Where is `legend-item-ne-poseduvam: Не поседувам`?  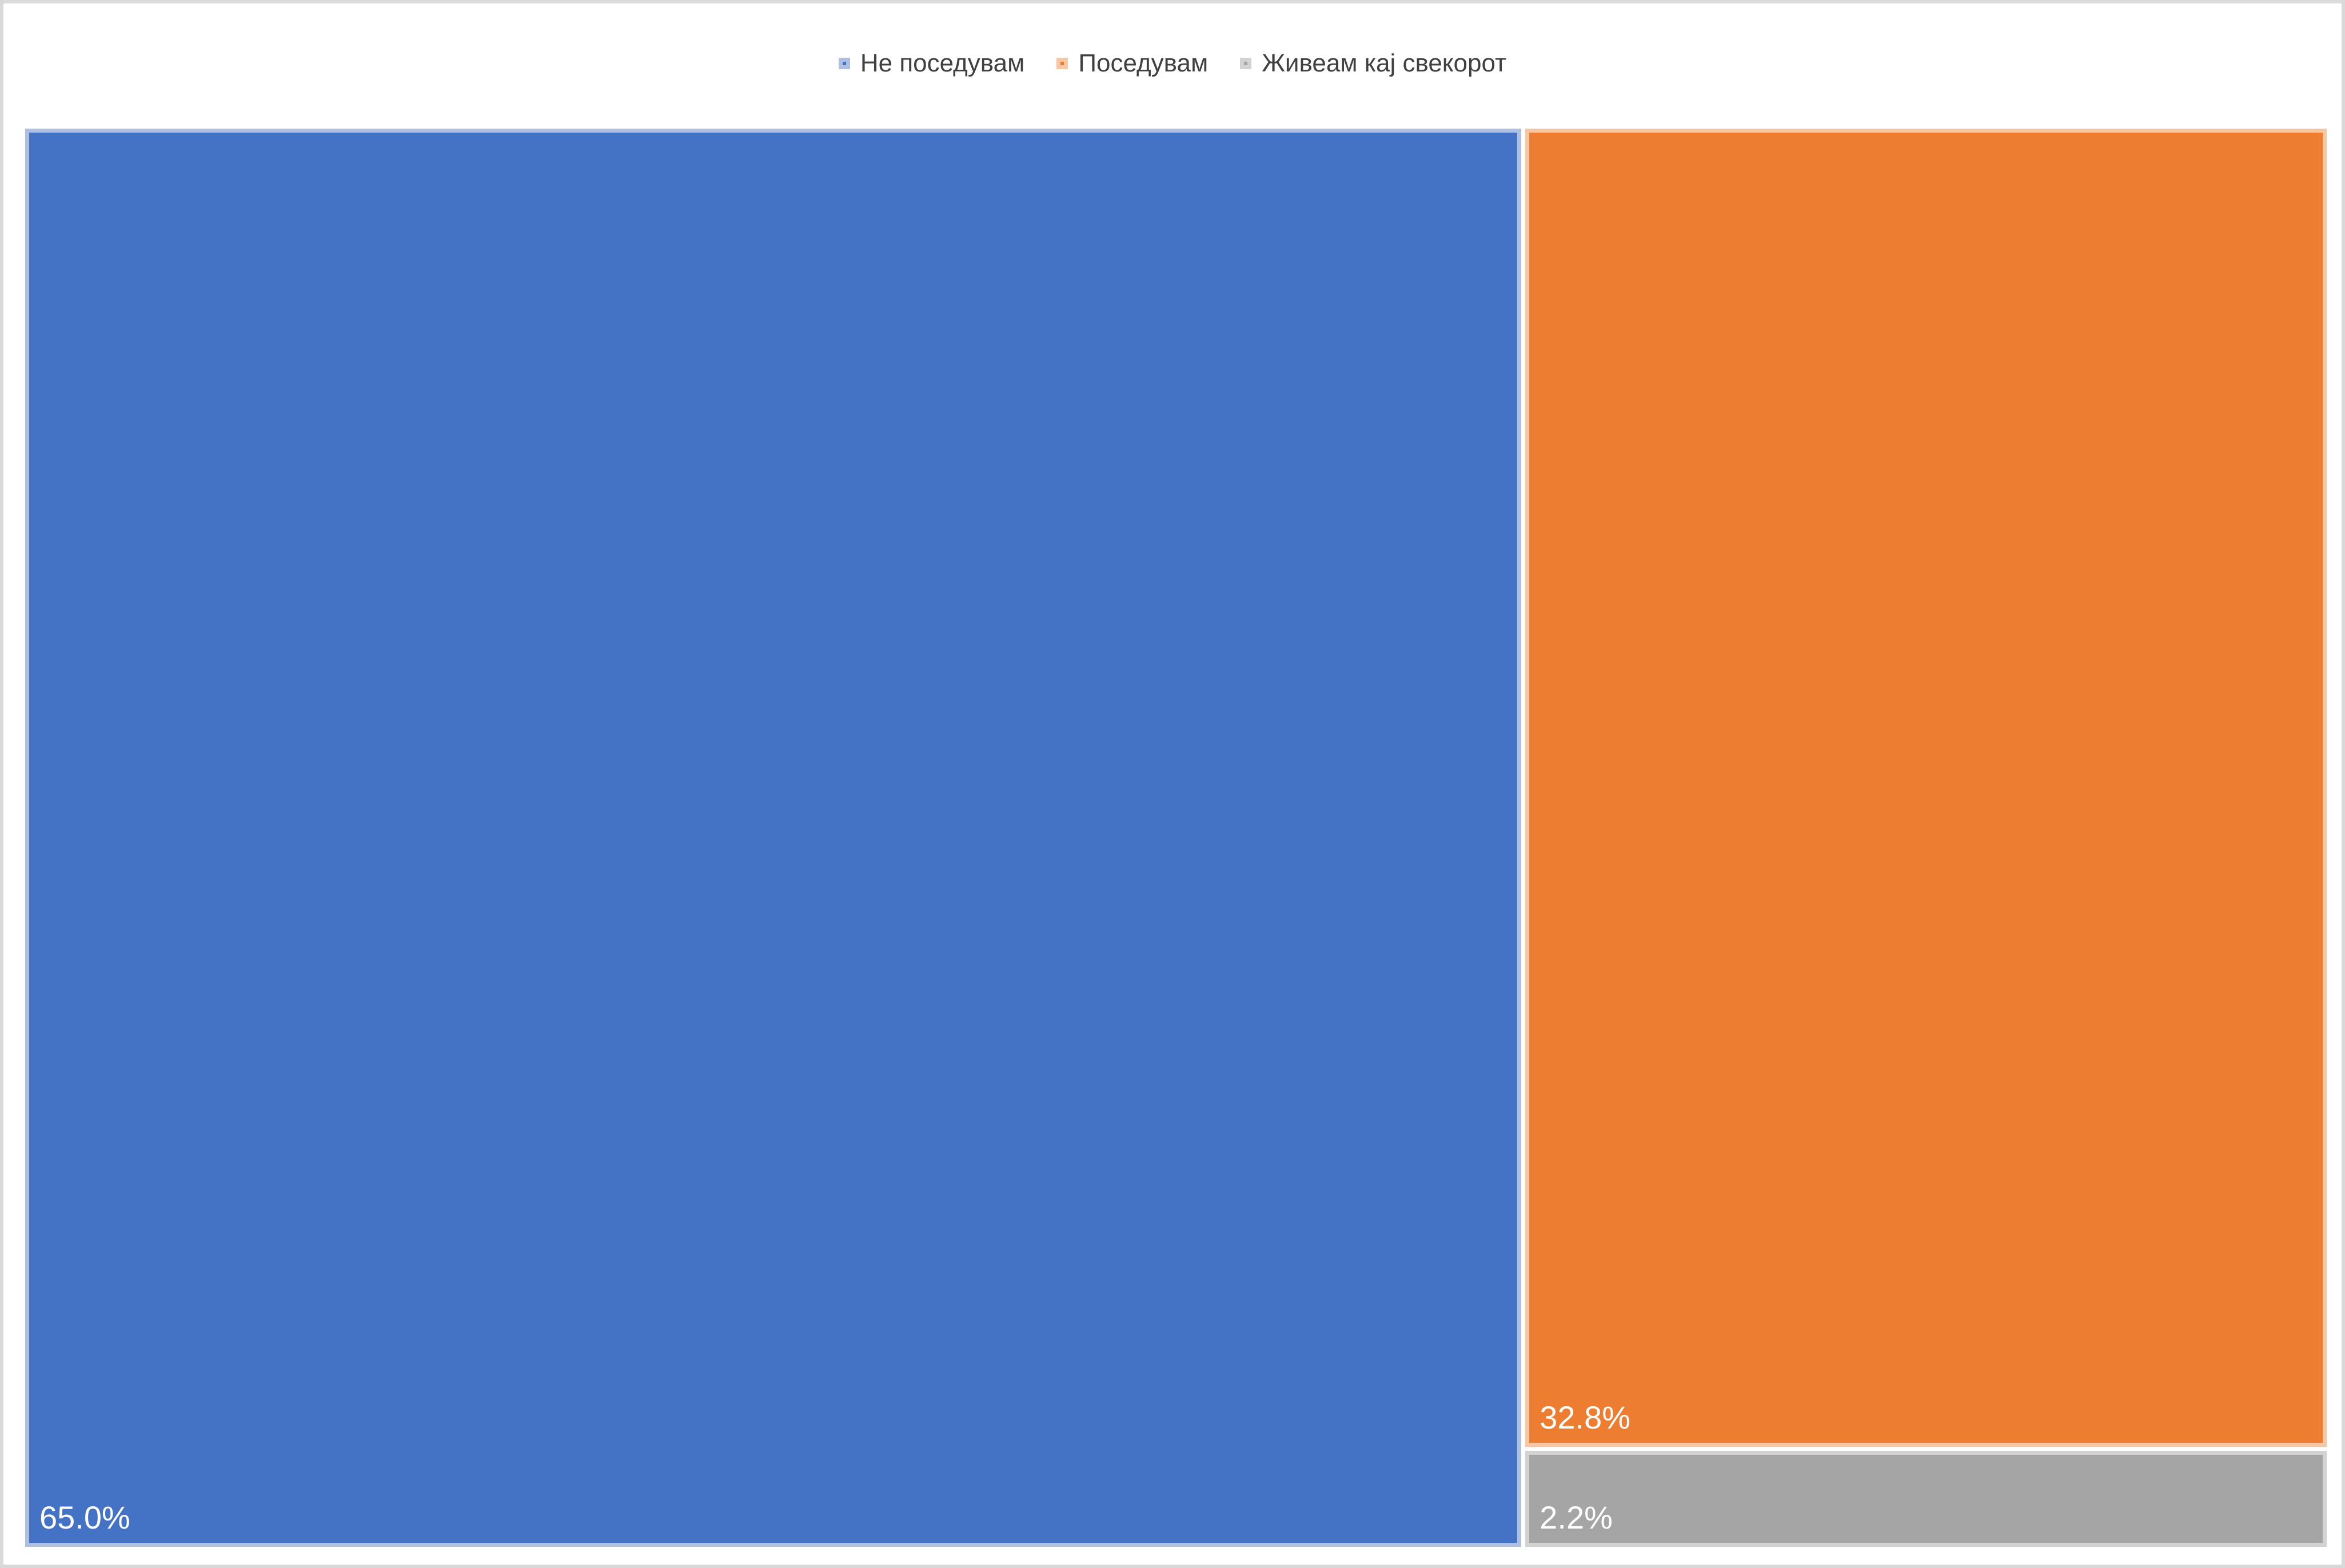 legend-item-ne-poseduvam: Не поседувам is located at coordinates (931, 63).